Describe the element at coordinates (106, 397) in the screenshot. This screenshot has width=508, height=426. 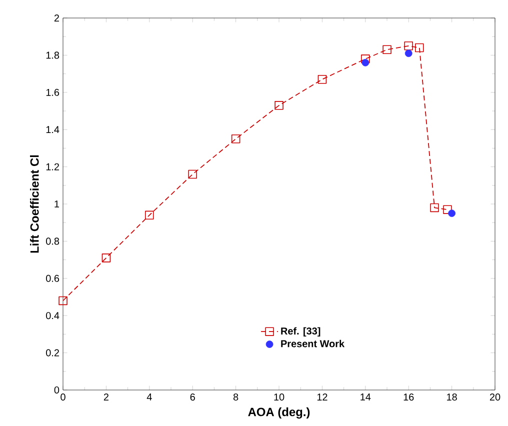
I see `x-tick-label: 2` at that location.